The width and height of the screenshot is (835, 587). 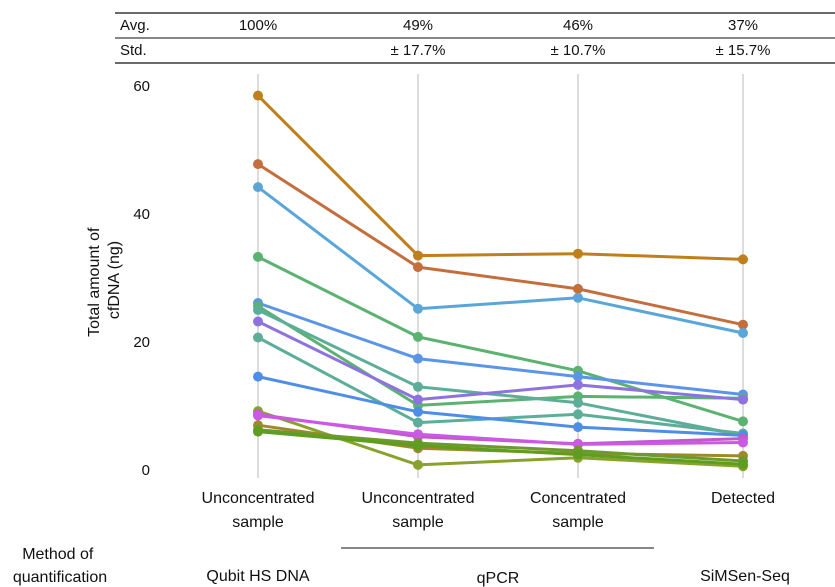 I want to click on method-qubit: Qubit HS DNA, so click(x=257, y=576).